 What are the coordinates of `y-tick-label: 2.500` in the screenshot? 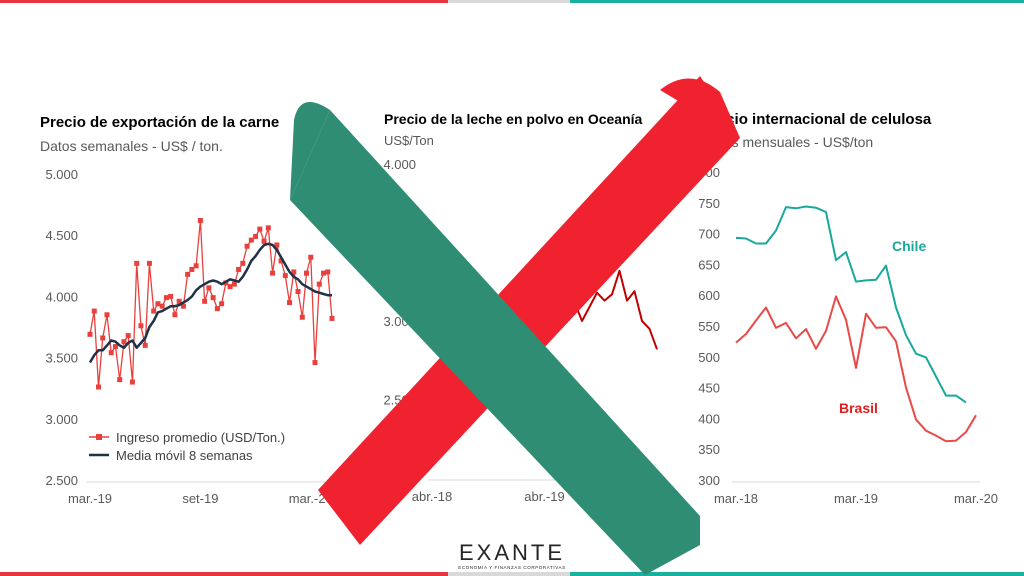 It's located at (61, 480).